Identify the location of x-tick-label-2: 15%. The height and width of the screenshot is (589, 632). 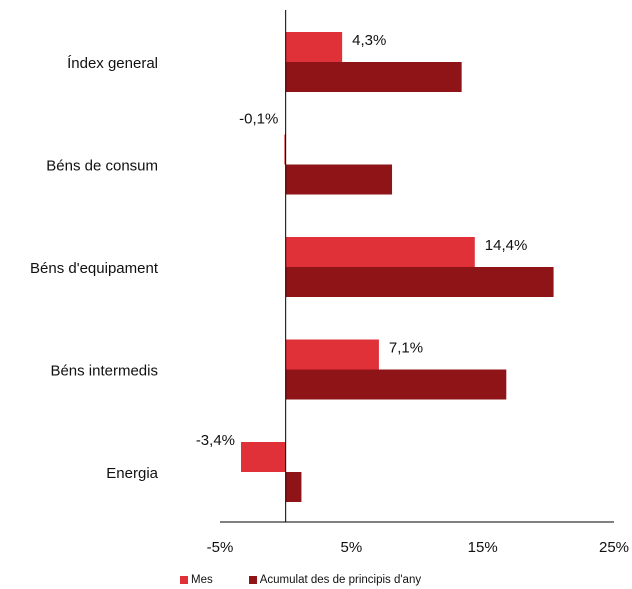
(483, 547).